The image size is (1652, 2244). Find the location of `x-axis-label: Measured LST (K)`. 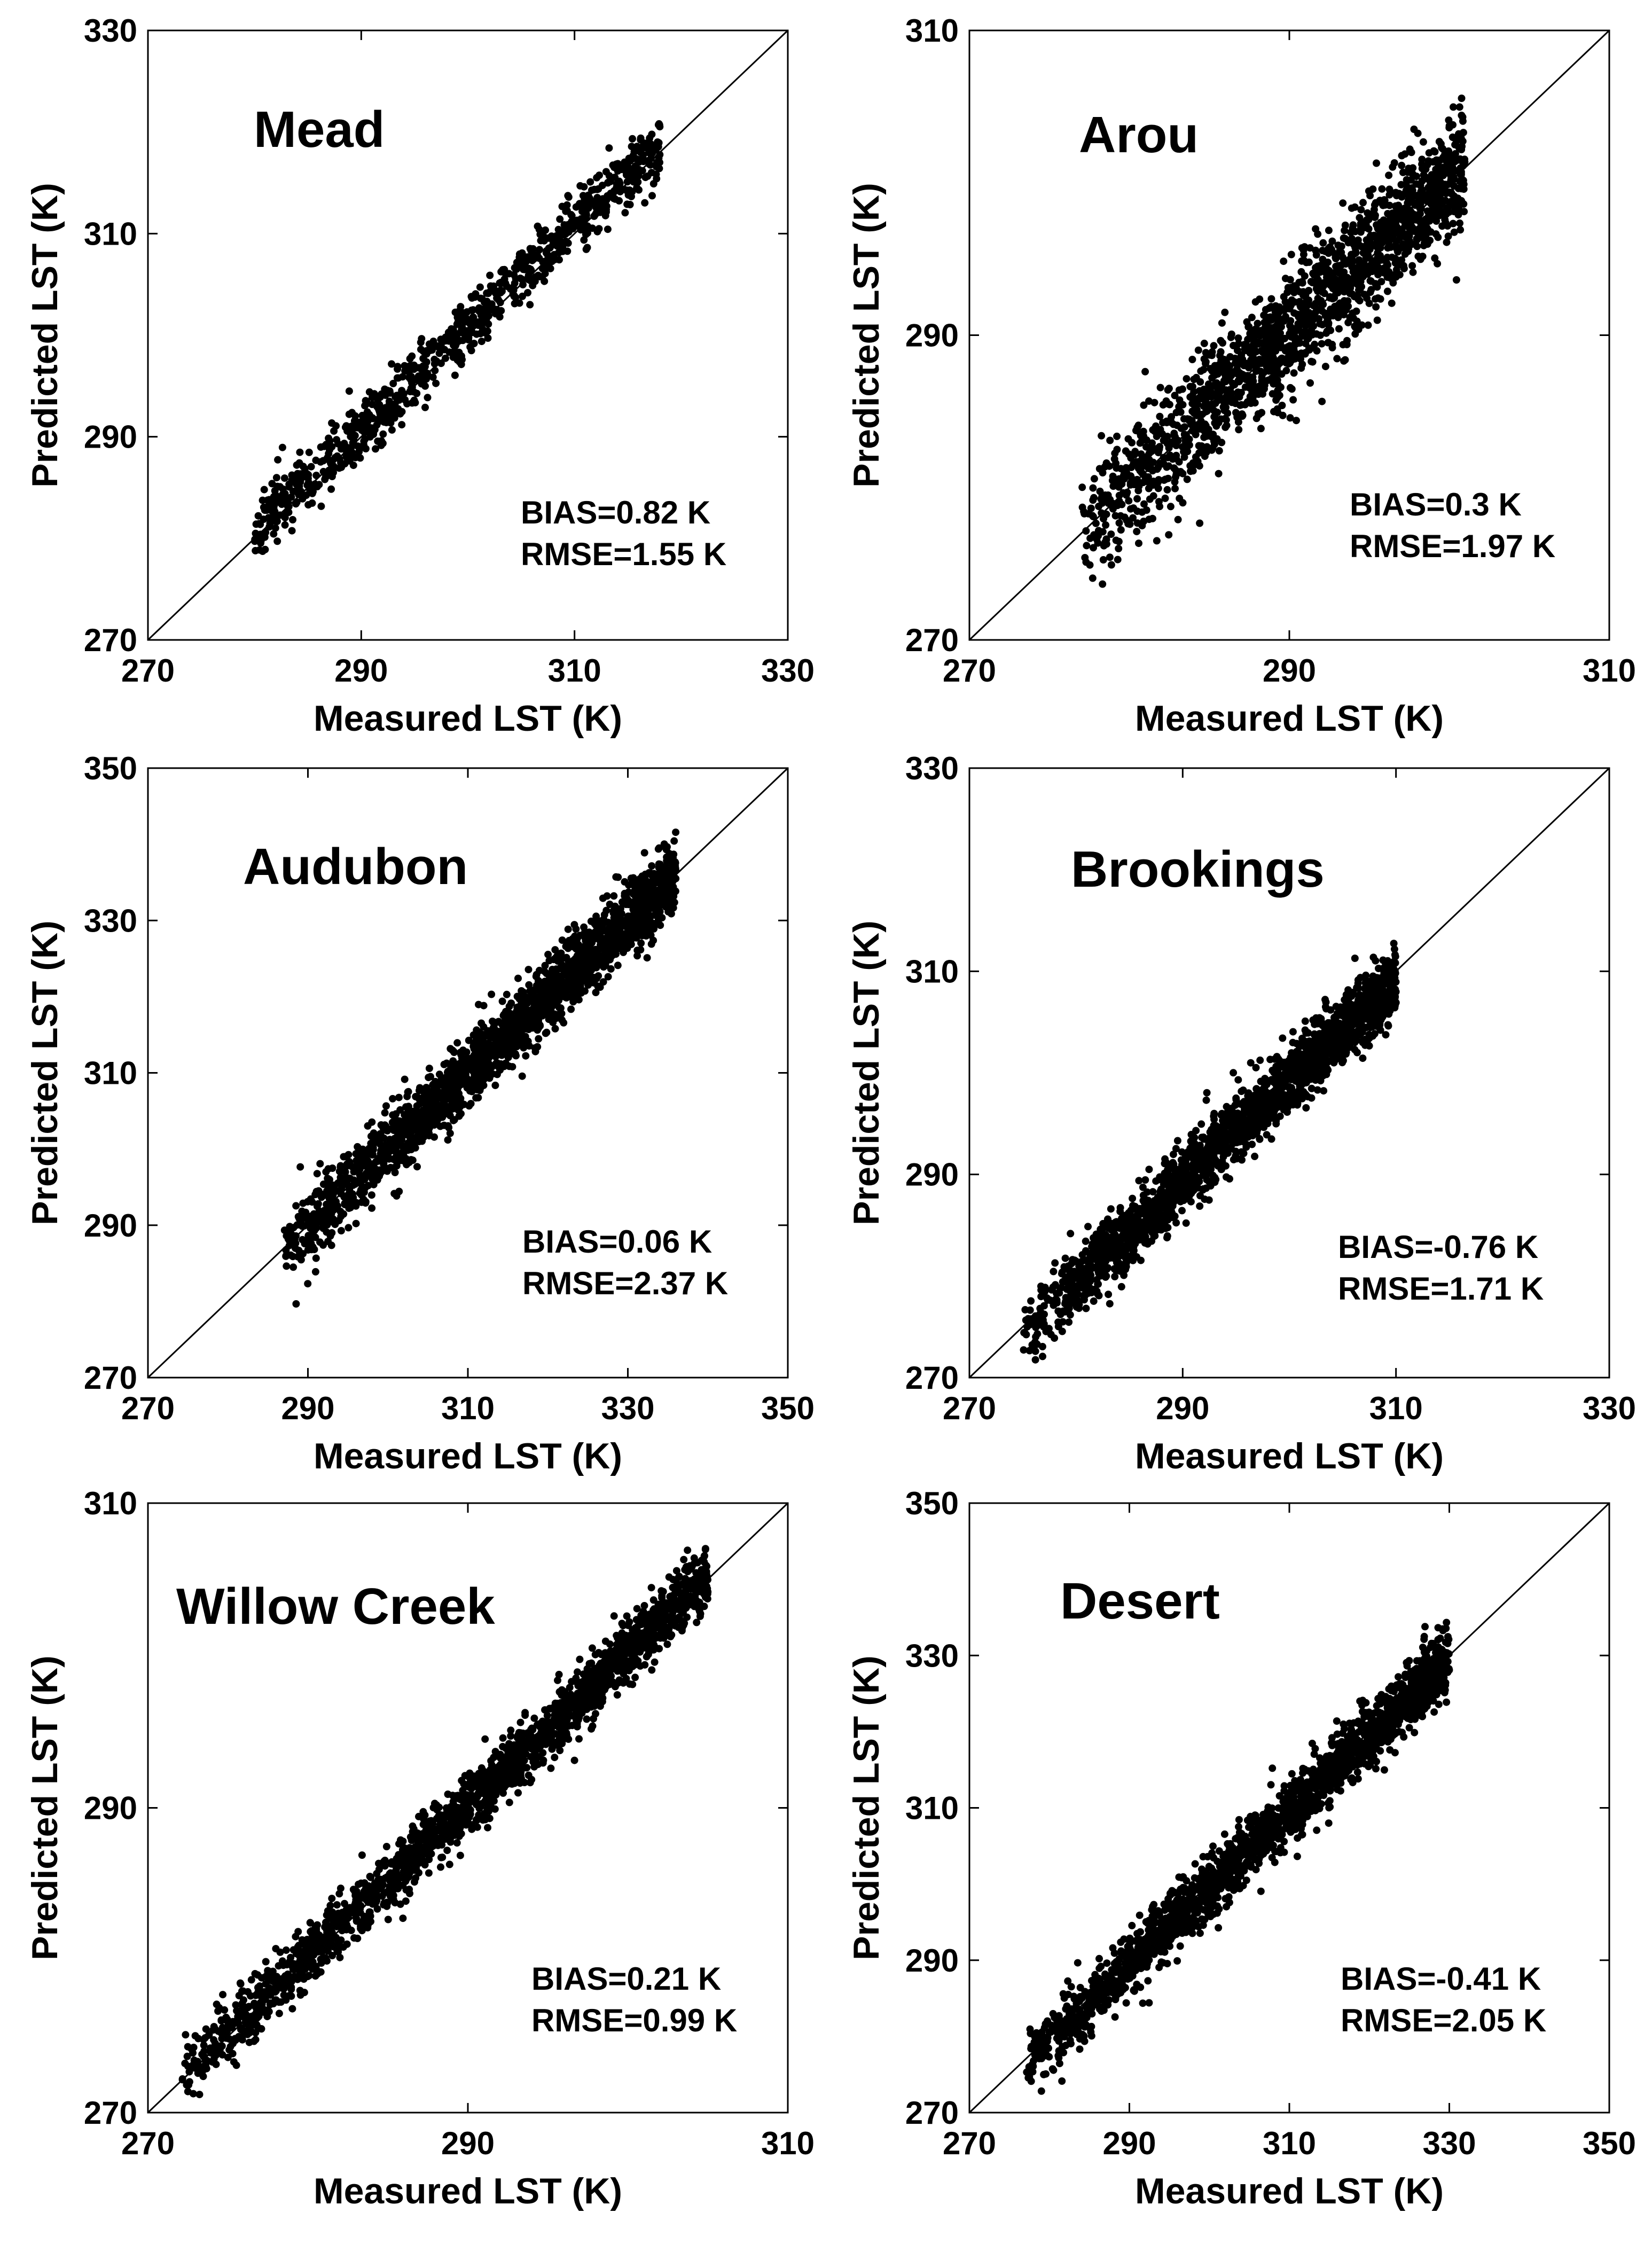

x-axis-label: Measured LST (K) is located at coordinates (1289, 718).